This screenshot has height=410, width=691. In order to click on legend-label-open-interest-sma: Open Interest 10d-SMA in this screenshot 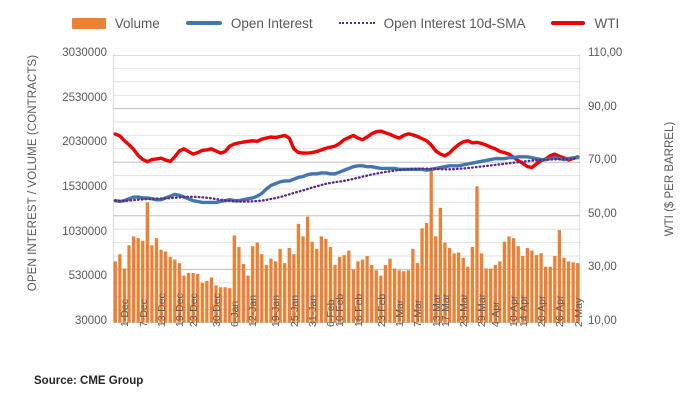, I will do `click(454, 23)`.